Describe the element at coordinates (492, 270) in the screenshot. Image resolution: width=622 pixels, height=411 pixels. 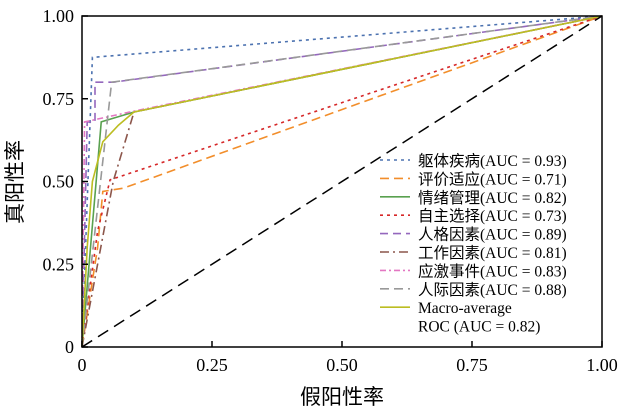
I see `legend-label: 应激事件(AUC = 0.83)` at that location.